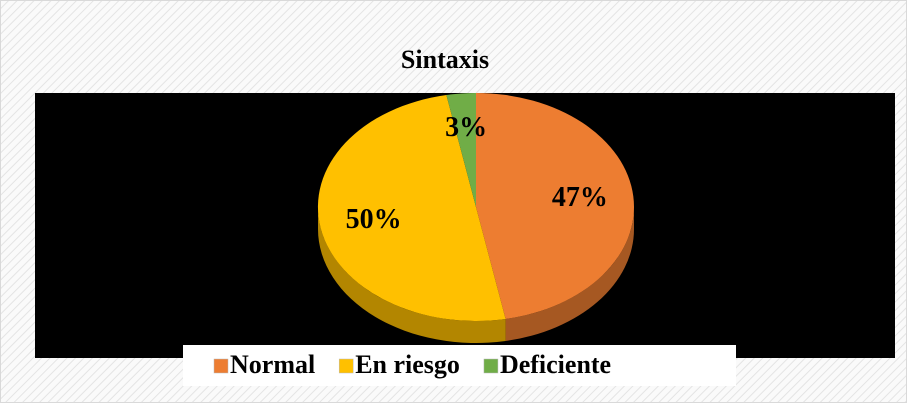 The image size is (907, 408). What do you see at coordinates (272, 364) in the screenshot?
I see `legend-label: Normal` at bounding box center [272, 364].